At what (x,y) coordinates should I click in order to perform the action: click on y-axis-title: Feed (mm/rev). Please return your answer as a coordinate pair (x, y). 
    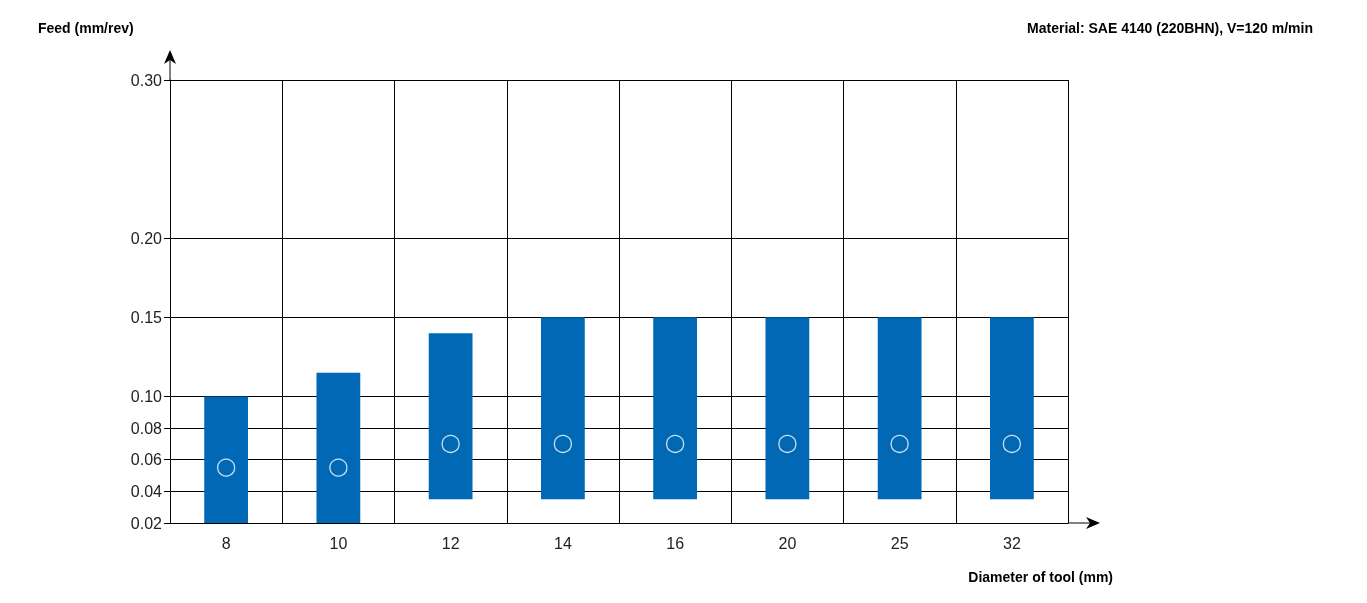
    Looking at the image, I should click on (86, 28).